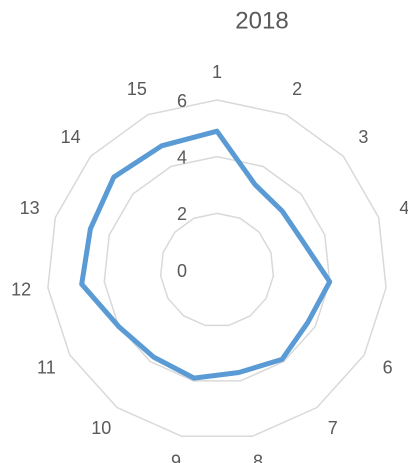  I want to click on category-label: 15, so click(137, 89).